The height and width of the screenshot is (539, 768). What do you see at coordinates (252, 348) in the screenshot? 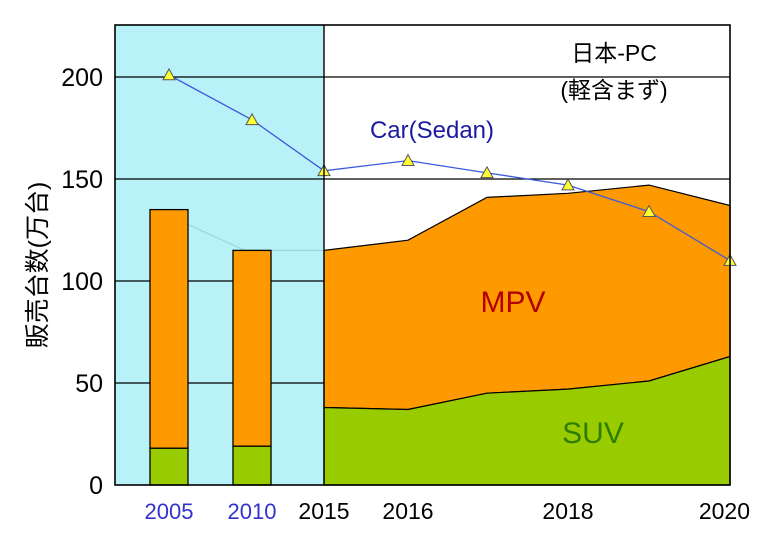
I see `bar-mpv-2010` at bounding box center [252, 348].